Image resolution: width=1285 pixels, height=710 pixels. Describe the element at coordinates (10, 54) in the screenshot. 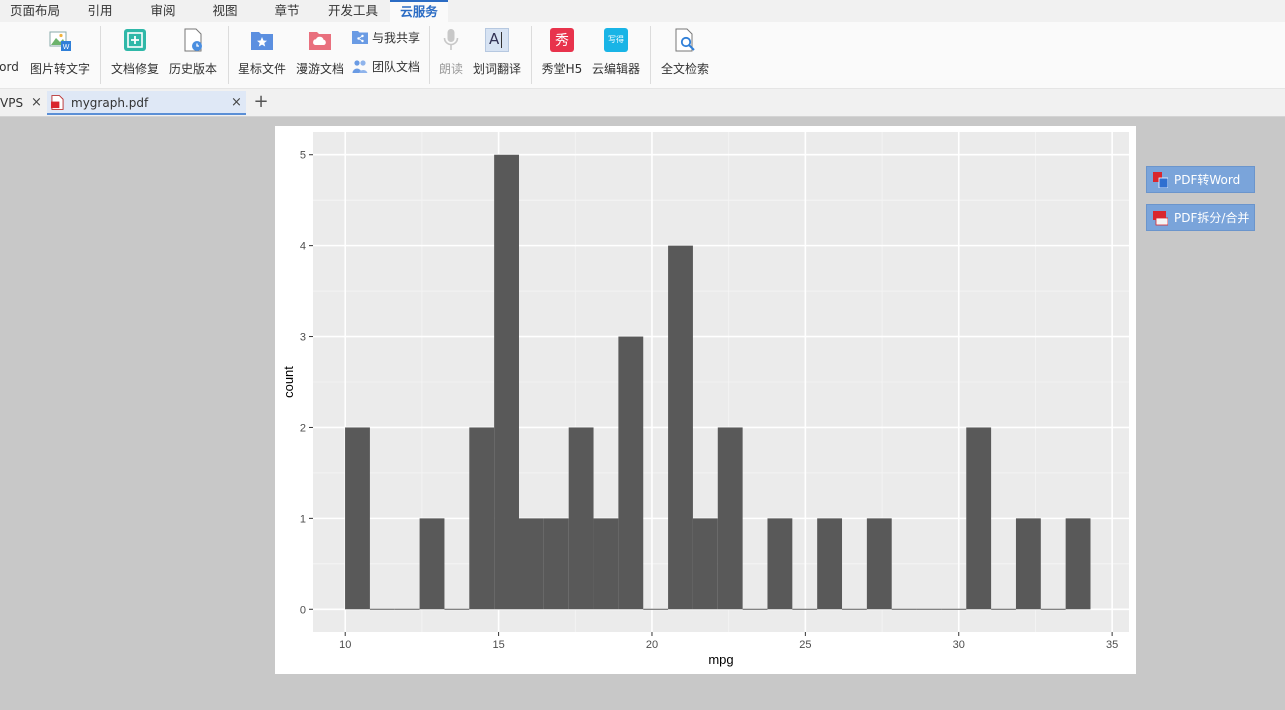

I see `pdf-to-word-ribbon-button: ord` at that location.